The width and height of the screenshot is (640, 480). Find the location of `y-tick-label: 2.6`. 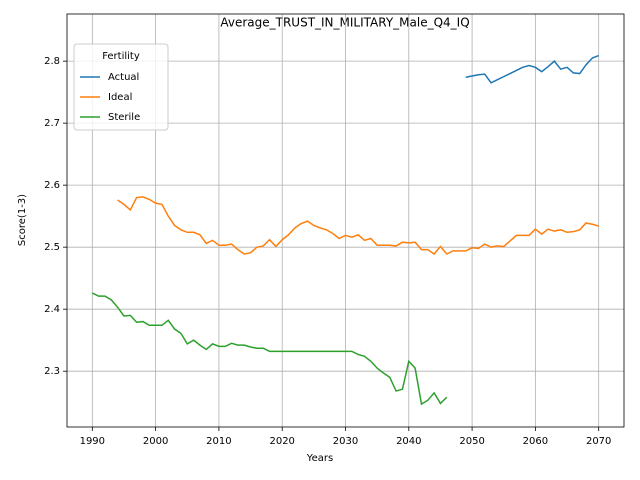

y-tick-label: 2.6 is located at coordinates (52, 185).